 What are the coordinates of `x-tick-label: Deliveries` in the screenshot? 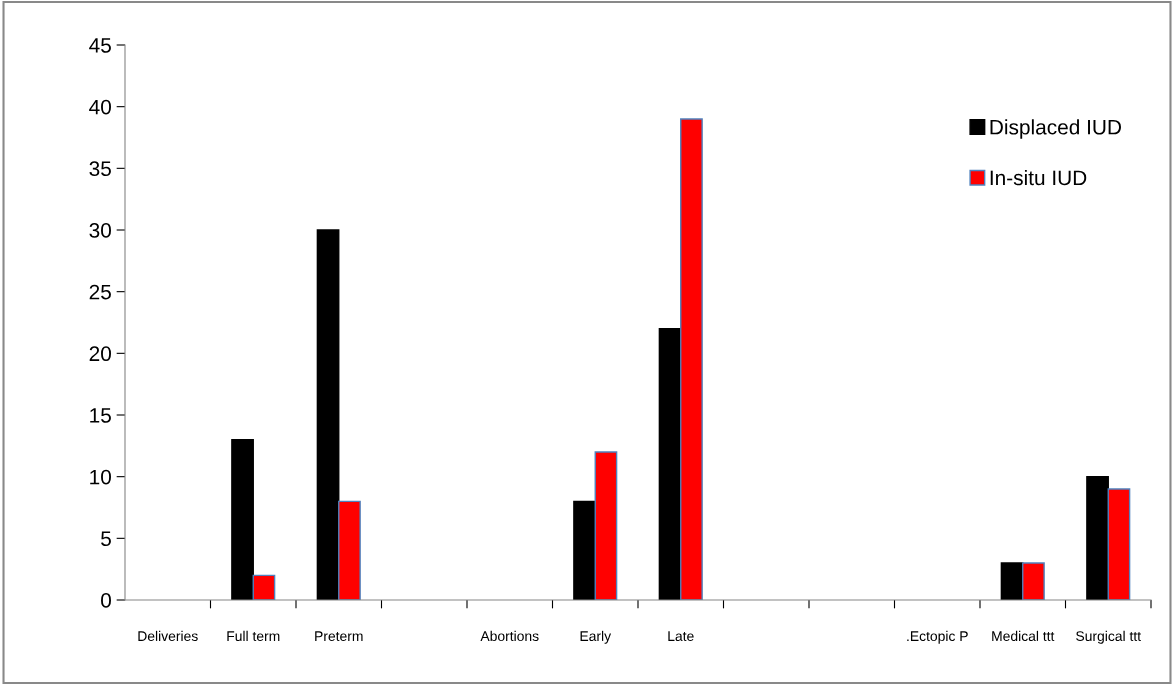 It's located at (168, 636).